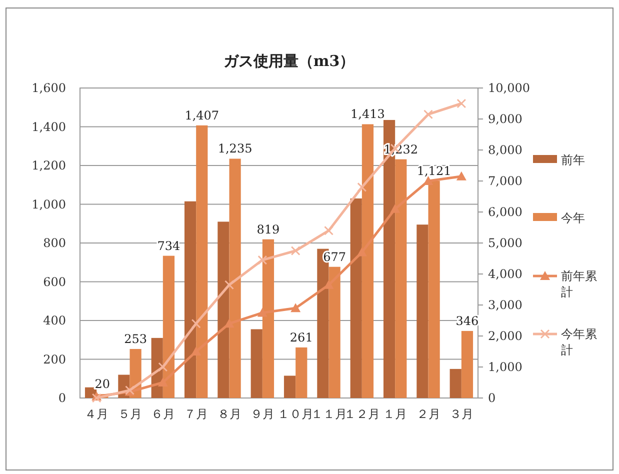 The width and height of the screenshot is (619, 474). What do you see at coordinates (62, 398) in the screenshot?
I see `y-tick-label: 0` at bounding box center [62, 398].